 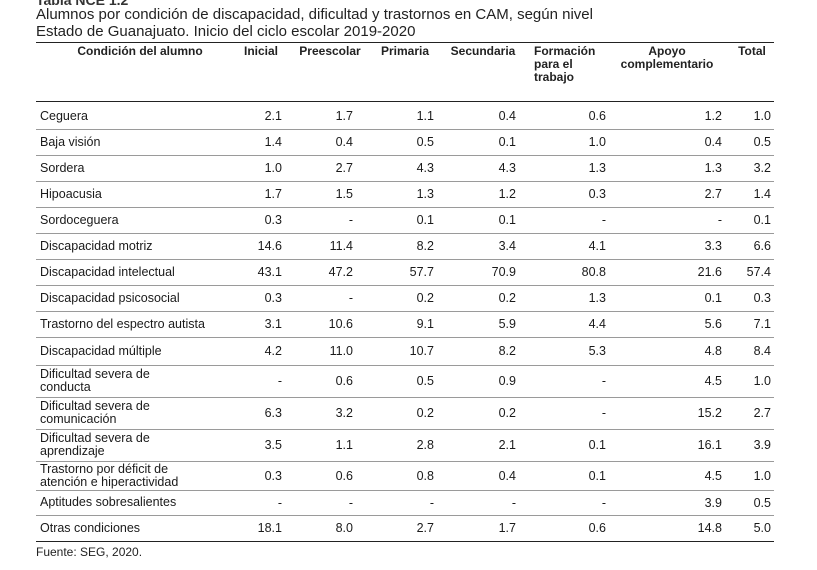 What do you see at coordinates (64, 115) in the screenshot?
I see `row-label-line: Ceguera` at bounding box center [64, 115].